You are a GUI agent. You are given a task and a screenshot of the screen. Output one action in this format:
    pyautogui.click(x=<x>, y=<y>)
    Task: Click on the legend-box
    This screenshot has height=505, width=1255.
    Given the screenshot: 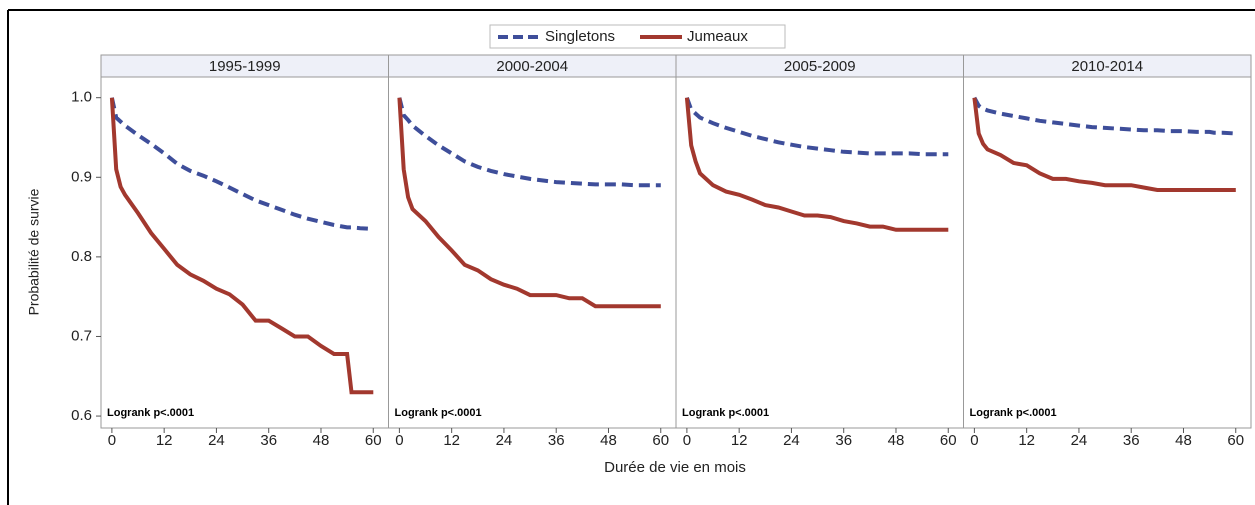 What is the action you would take?
    pyautogui.click(x=637, y=36)
    